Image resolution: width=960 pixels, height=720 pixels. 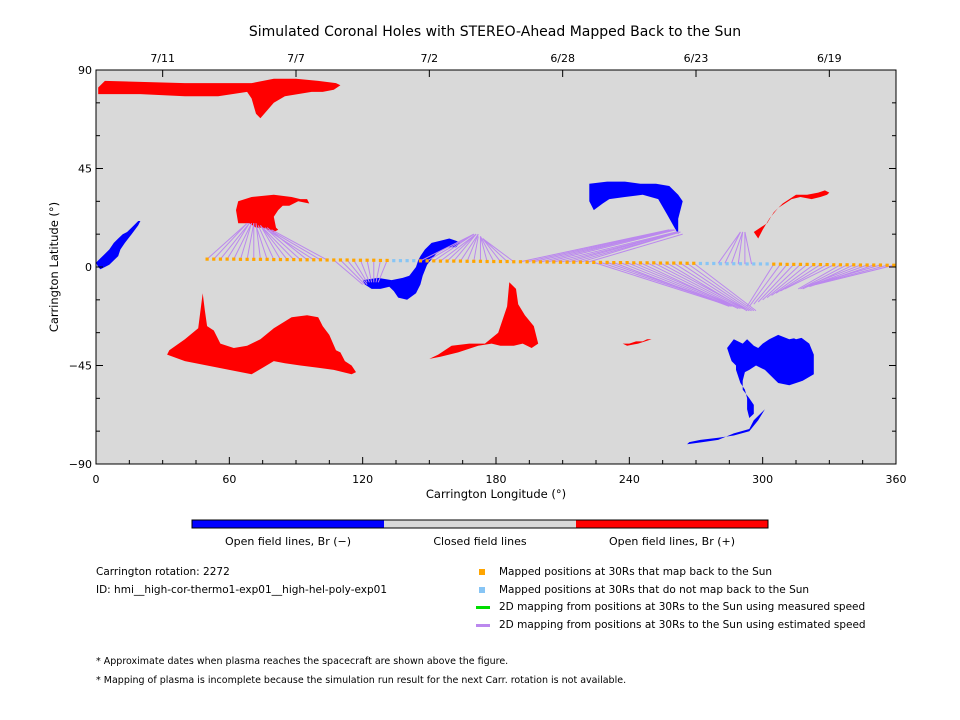 What do you see at coordinates (85, 70) in the screenshot?
I see `y-tick-label: 90` at bounding box center [85, 70].